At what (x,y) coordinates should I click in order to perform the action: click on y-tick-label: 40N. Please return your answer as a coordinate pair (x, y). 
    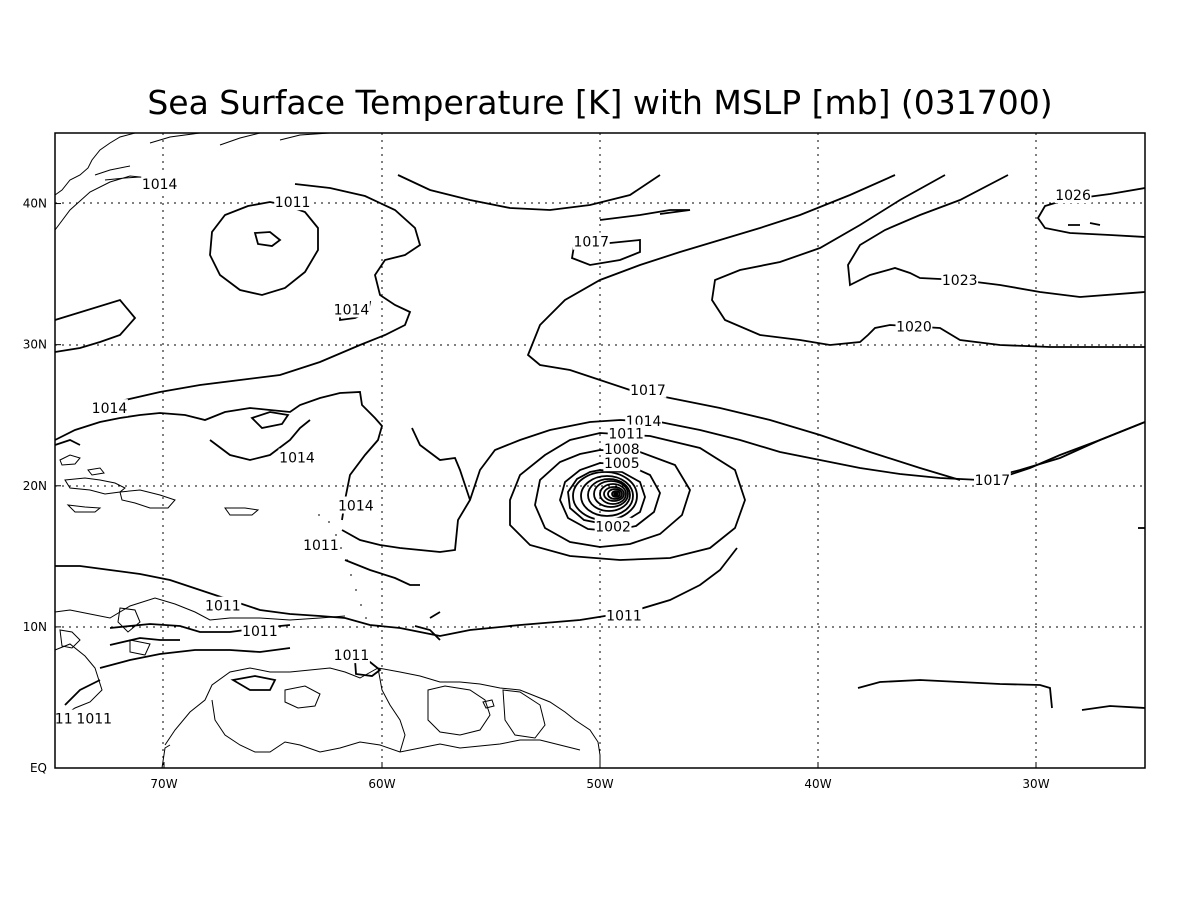
    Looking at the image, I should click on (35, 204).